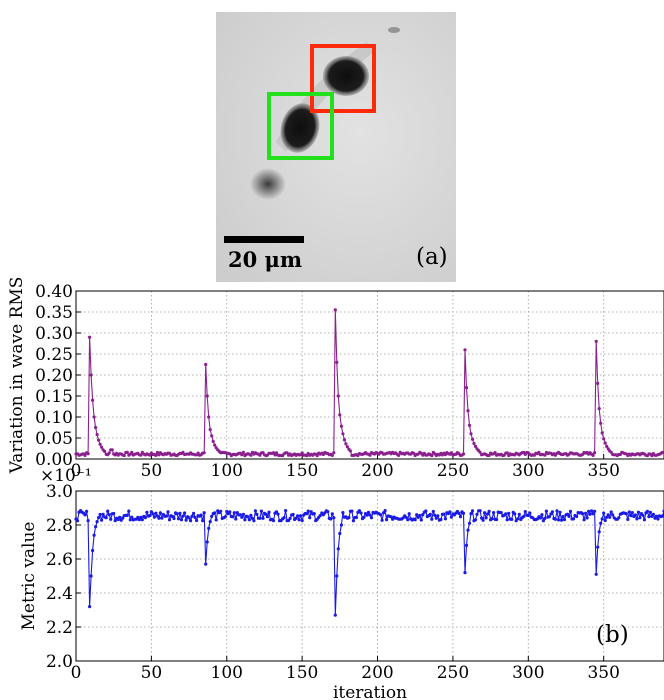 The width and height of the screenshot is (664, 700). Describe the element at coordinates (264, 239) in the screenshot. I see `scale-bar` at that location.